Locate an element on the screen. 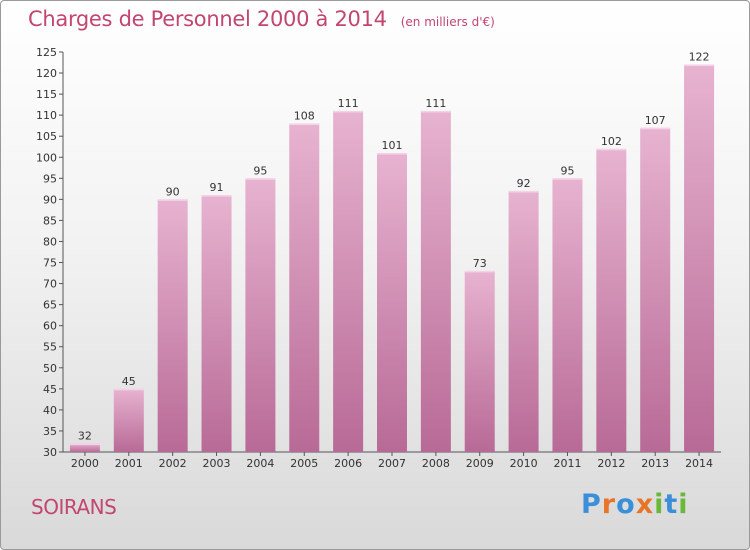  y-tick-label: 90 is located at coordinates (50, 199).